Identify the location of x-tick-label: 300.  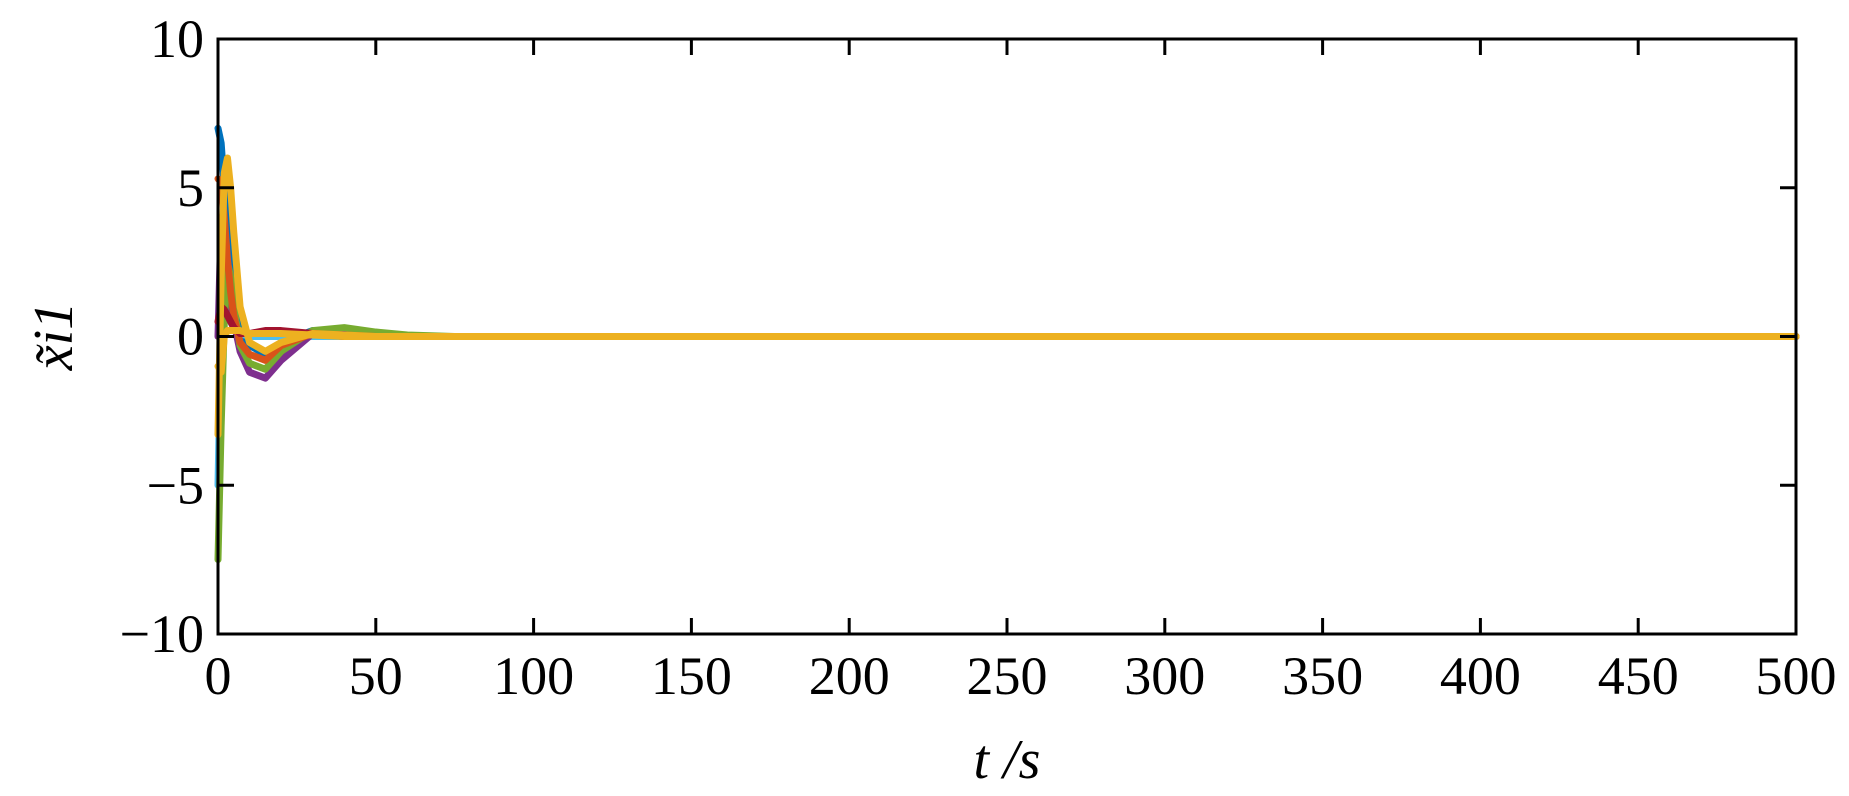
(1164, 676).